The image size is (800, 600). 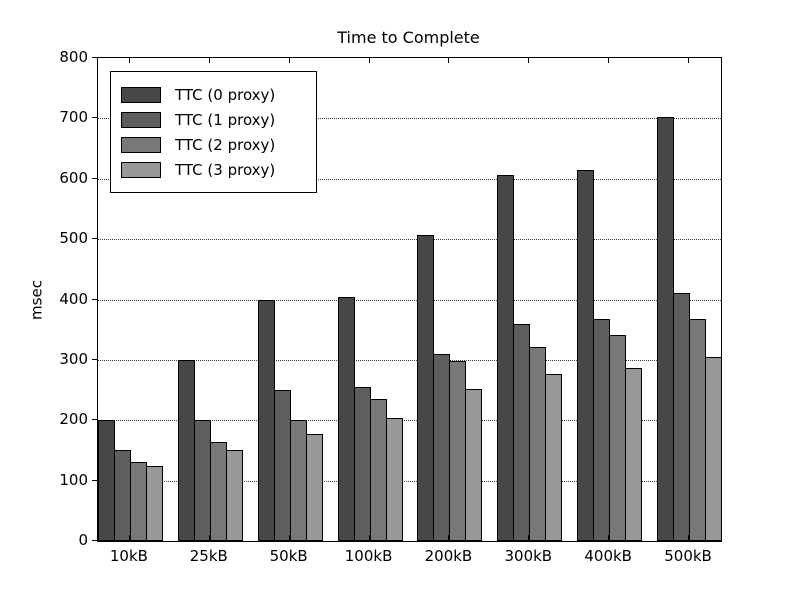 What do you see at coordinates (426, 387) in the screenshot?
I see `bar-200kB-0proxy` at bounding box center [426, 387].